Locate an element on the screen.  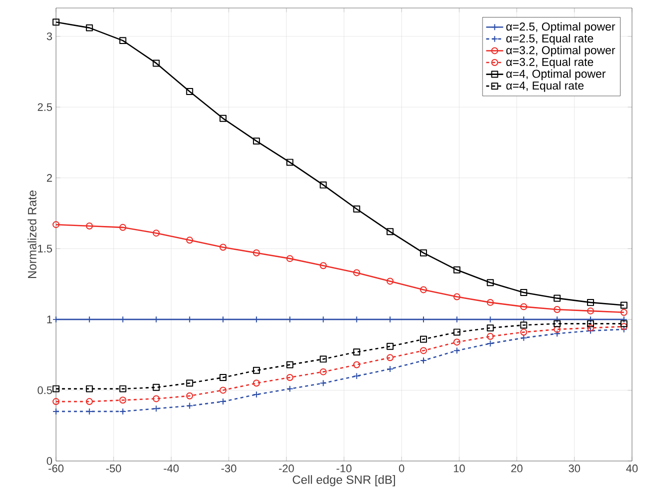
x-tick-label: 40 is located at coordinates (632, 468).